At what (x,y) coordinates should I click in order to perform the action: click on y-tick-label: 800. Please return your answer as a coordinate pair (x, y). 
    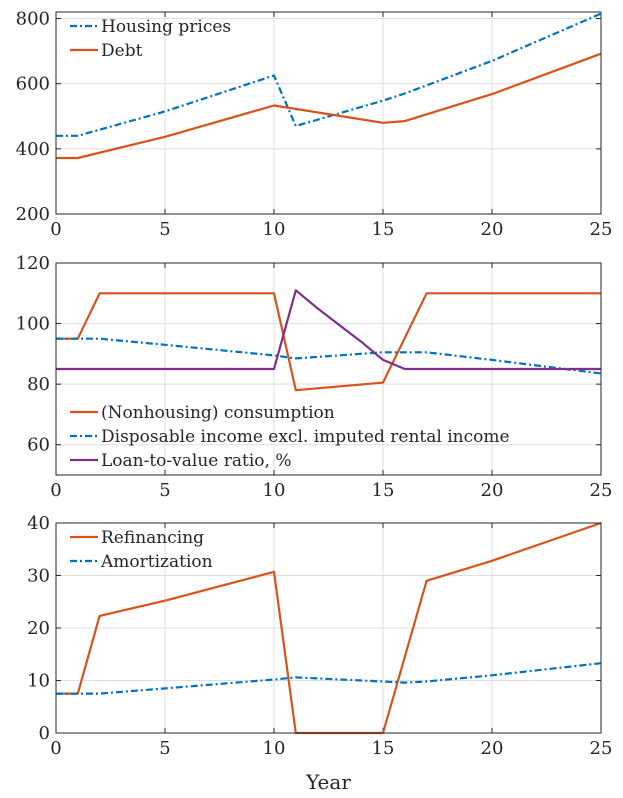
    Looking at the image, I should click on (33, 19).